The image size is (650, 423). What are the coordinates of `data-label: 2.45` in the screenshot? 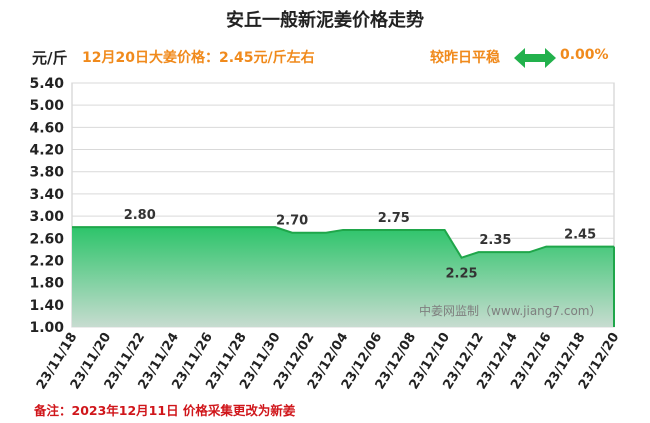 It's located at (580, 235).